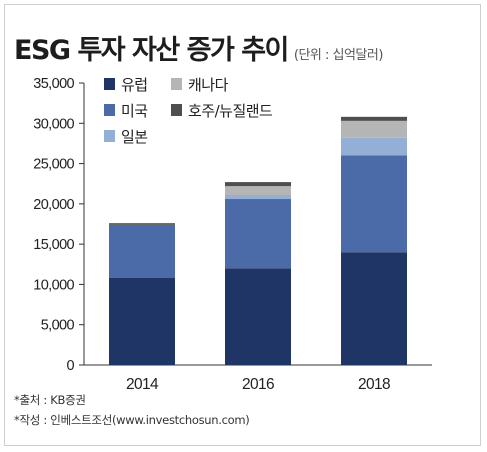 This screenshot has height=452, width=487. I want to click on x-tick-label: 2018, so click(374, 384).